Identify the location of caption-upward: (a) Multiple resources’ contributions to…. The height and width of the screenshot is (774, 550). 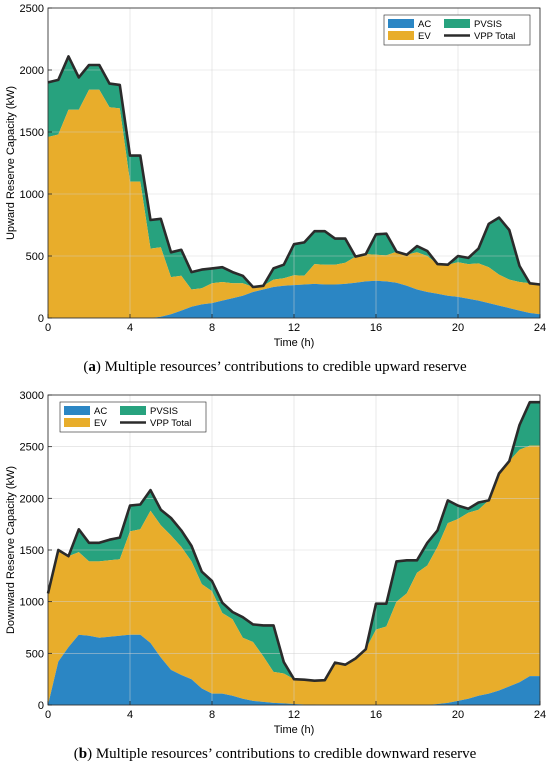
(275, 367).